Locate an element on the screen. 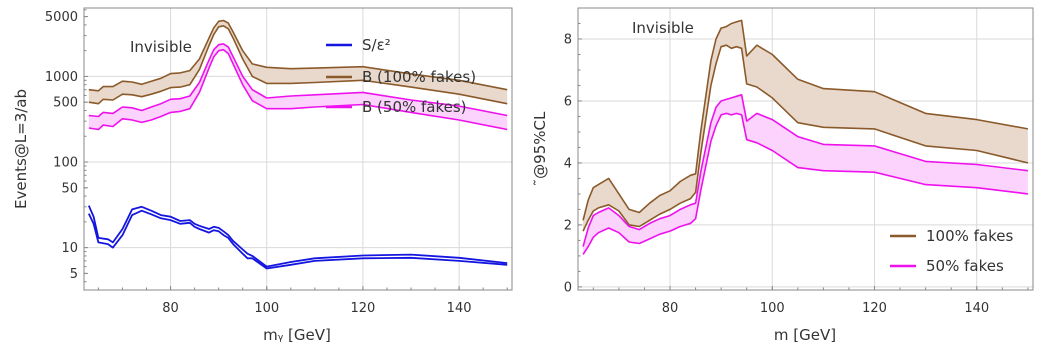  y-tick-label: 1000 is located at coordinates (61, 77).